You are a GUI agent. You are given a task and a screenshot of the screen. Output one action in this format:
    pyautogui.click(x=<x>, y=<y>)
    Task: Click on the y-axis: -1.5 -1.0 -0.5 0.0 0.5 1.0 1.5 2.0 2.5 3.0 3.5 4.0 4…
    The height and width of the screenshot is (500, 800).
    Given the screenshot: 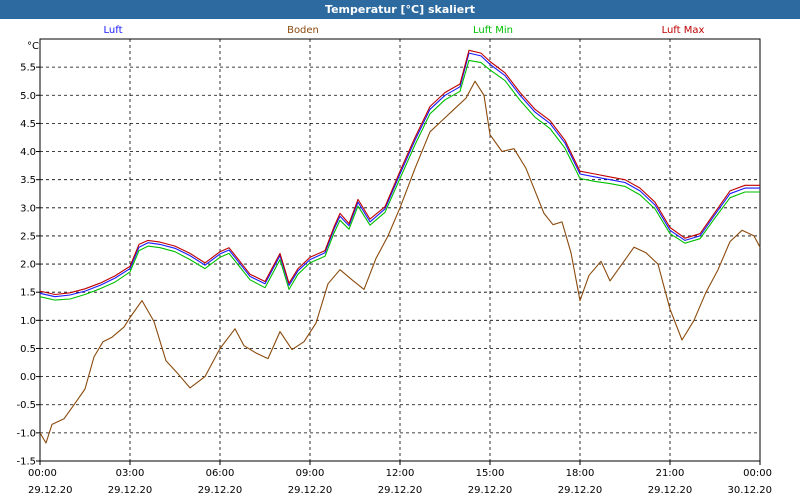 What is the action you would take?
    pyautogui.click(x=28, y=265)
    